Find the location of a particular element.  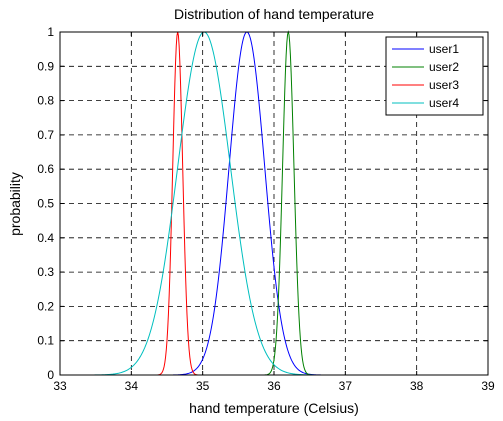

y-tick-label: 0.1 is located at coordinates (45, 341).